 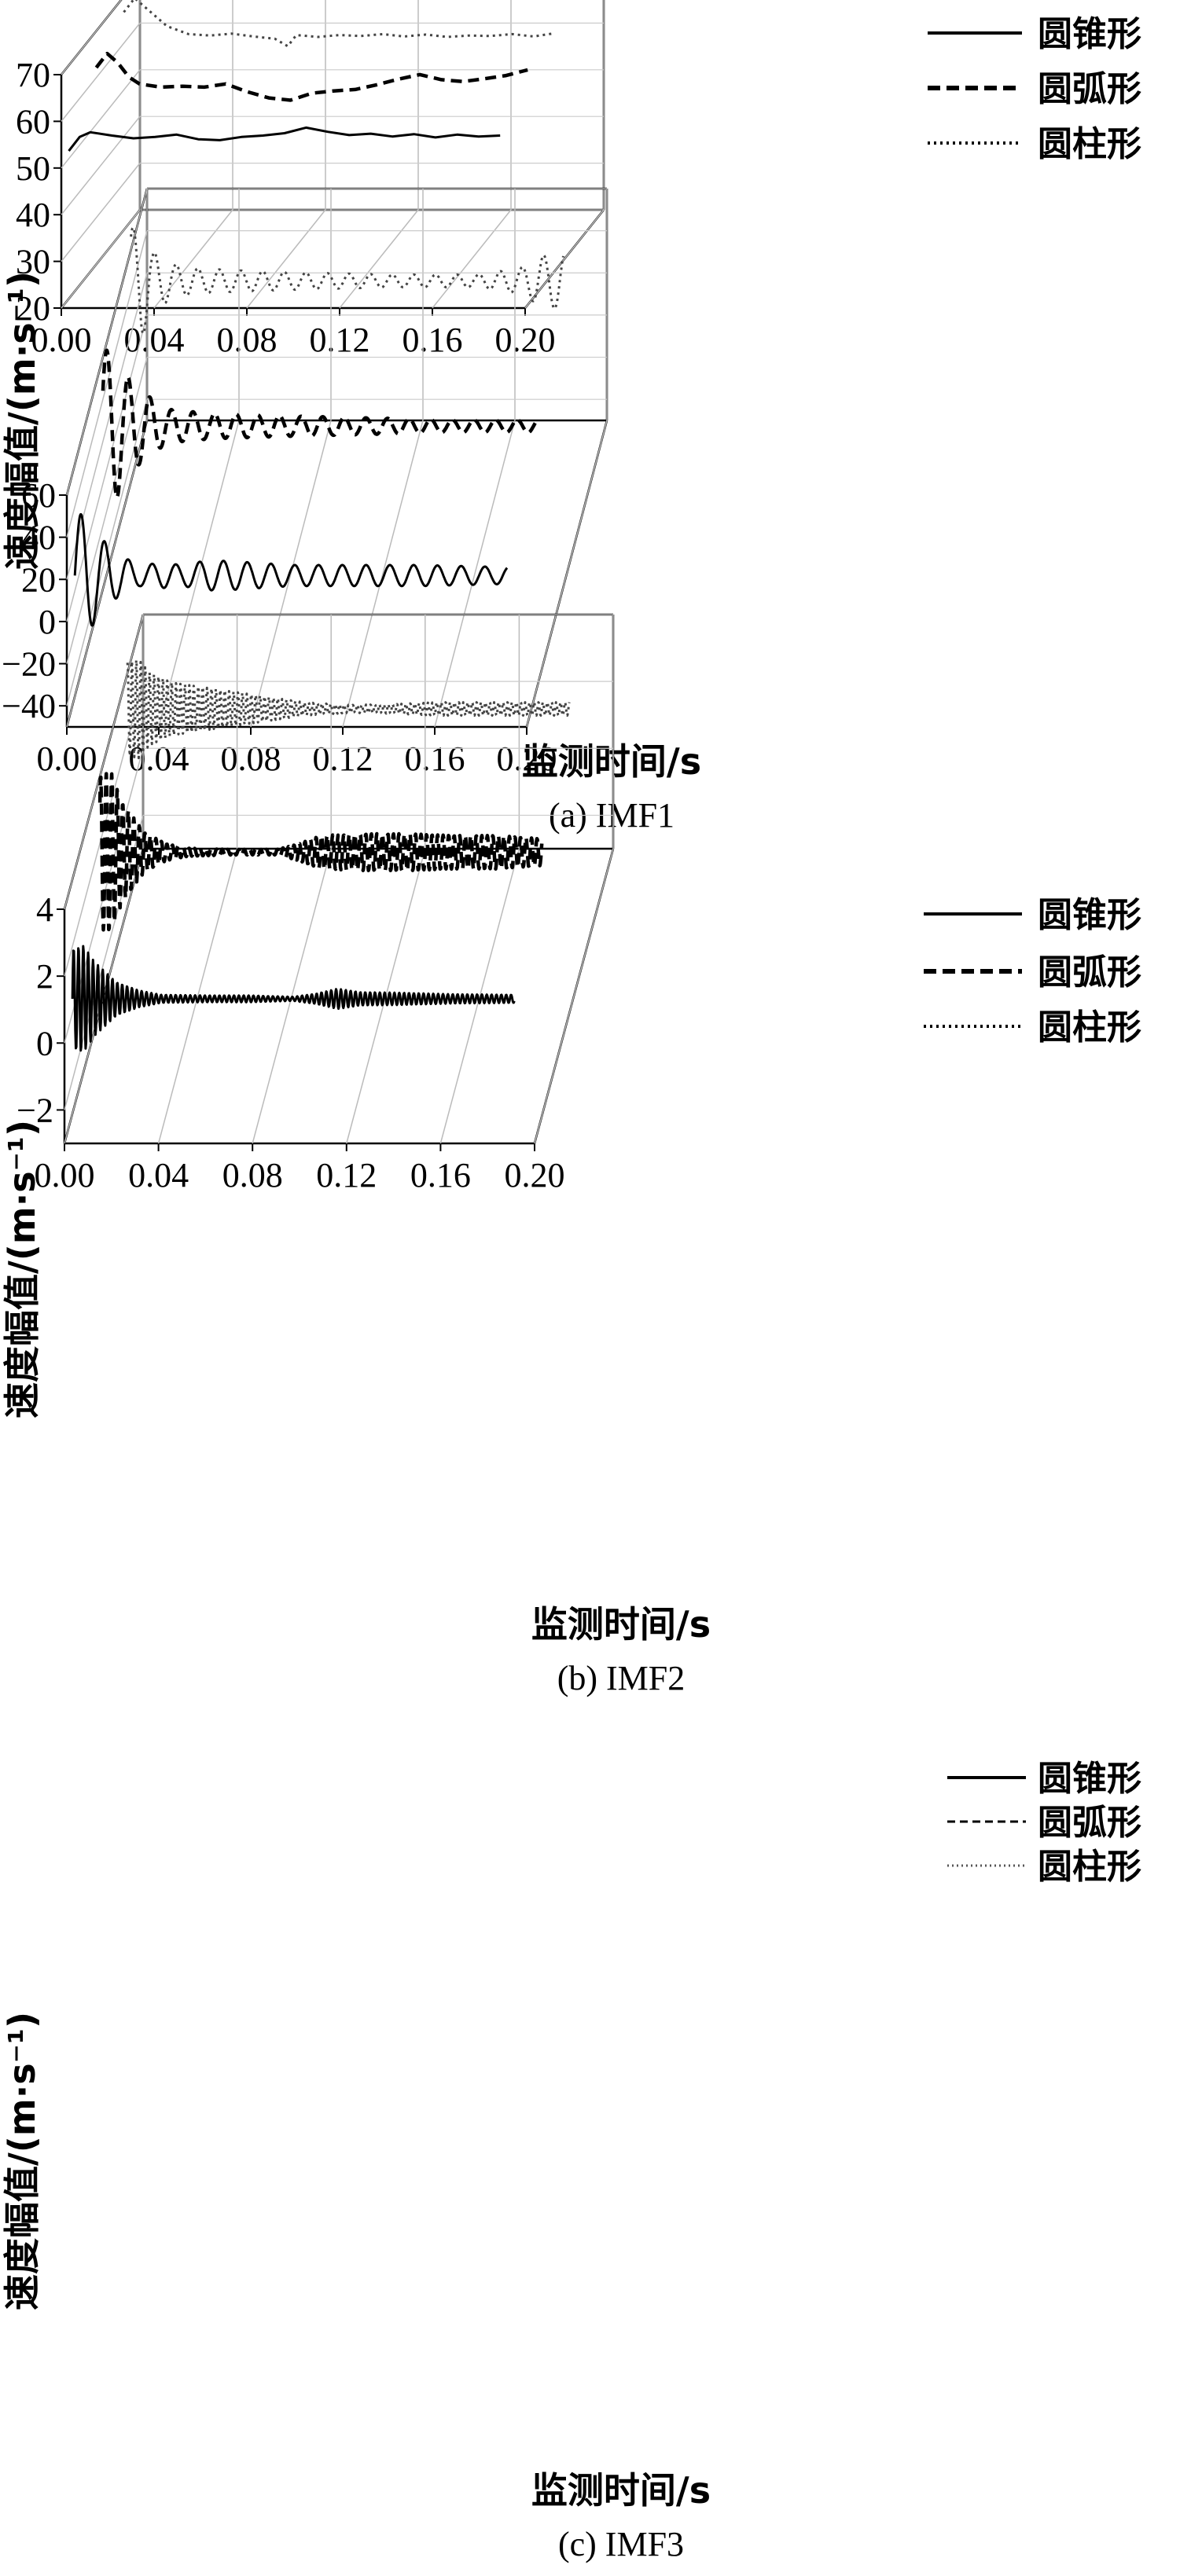 I want to click on y-tick-label: 30, so click(x=33, y=262).